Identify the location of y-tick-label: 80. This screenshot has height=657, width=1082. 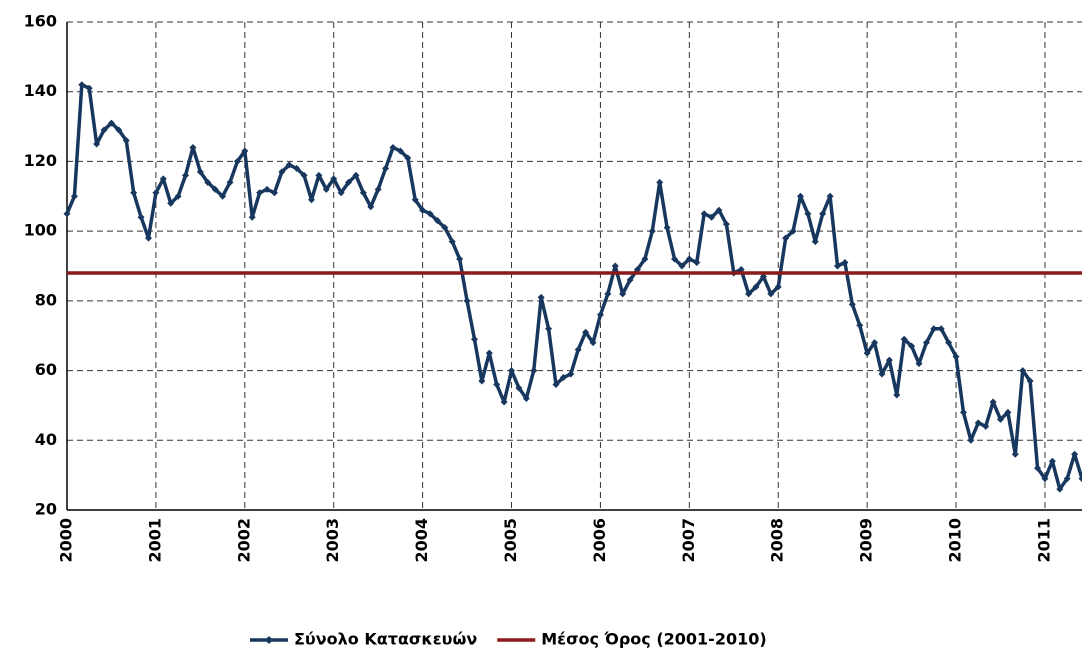
(46, 299).